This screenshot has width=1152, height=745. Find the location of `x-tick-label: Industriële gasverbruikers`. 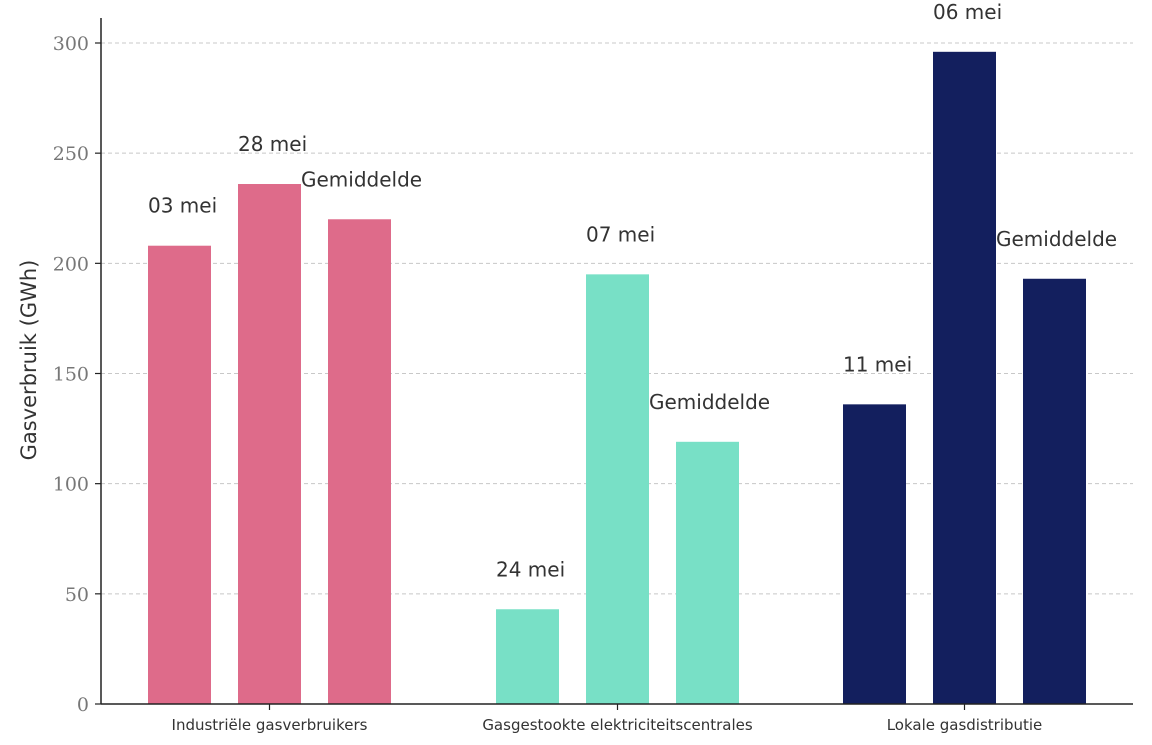

x-tick-label: Industriële gasverbruikers is located at coordinates (270, 725).